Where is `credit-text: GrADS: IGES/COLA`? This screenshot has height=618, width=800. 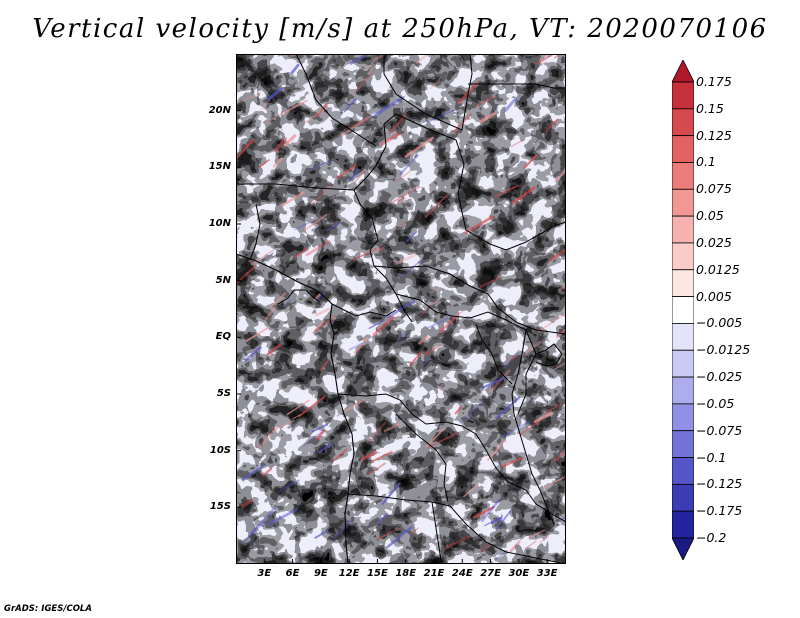
credit-text: GrADS: IGES/COLA is located at coordinates (48, 609).